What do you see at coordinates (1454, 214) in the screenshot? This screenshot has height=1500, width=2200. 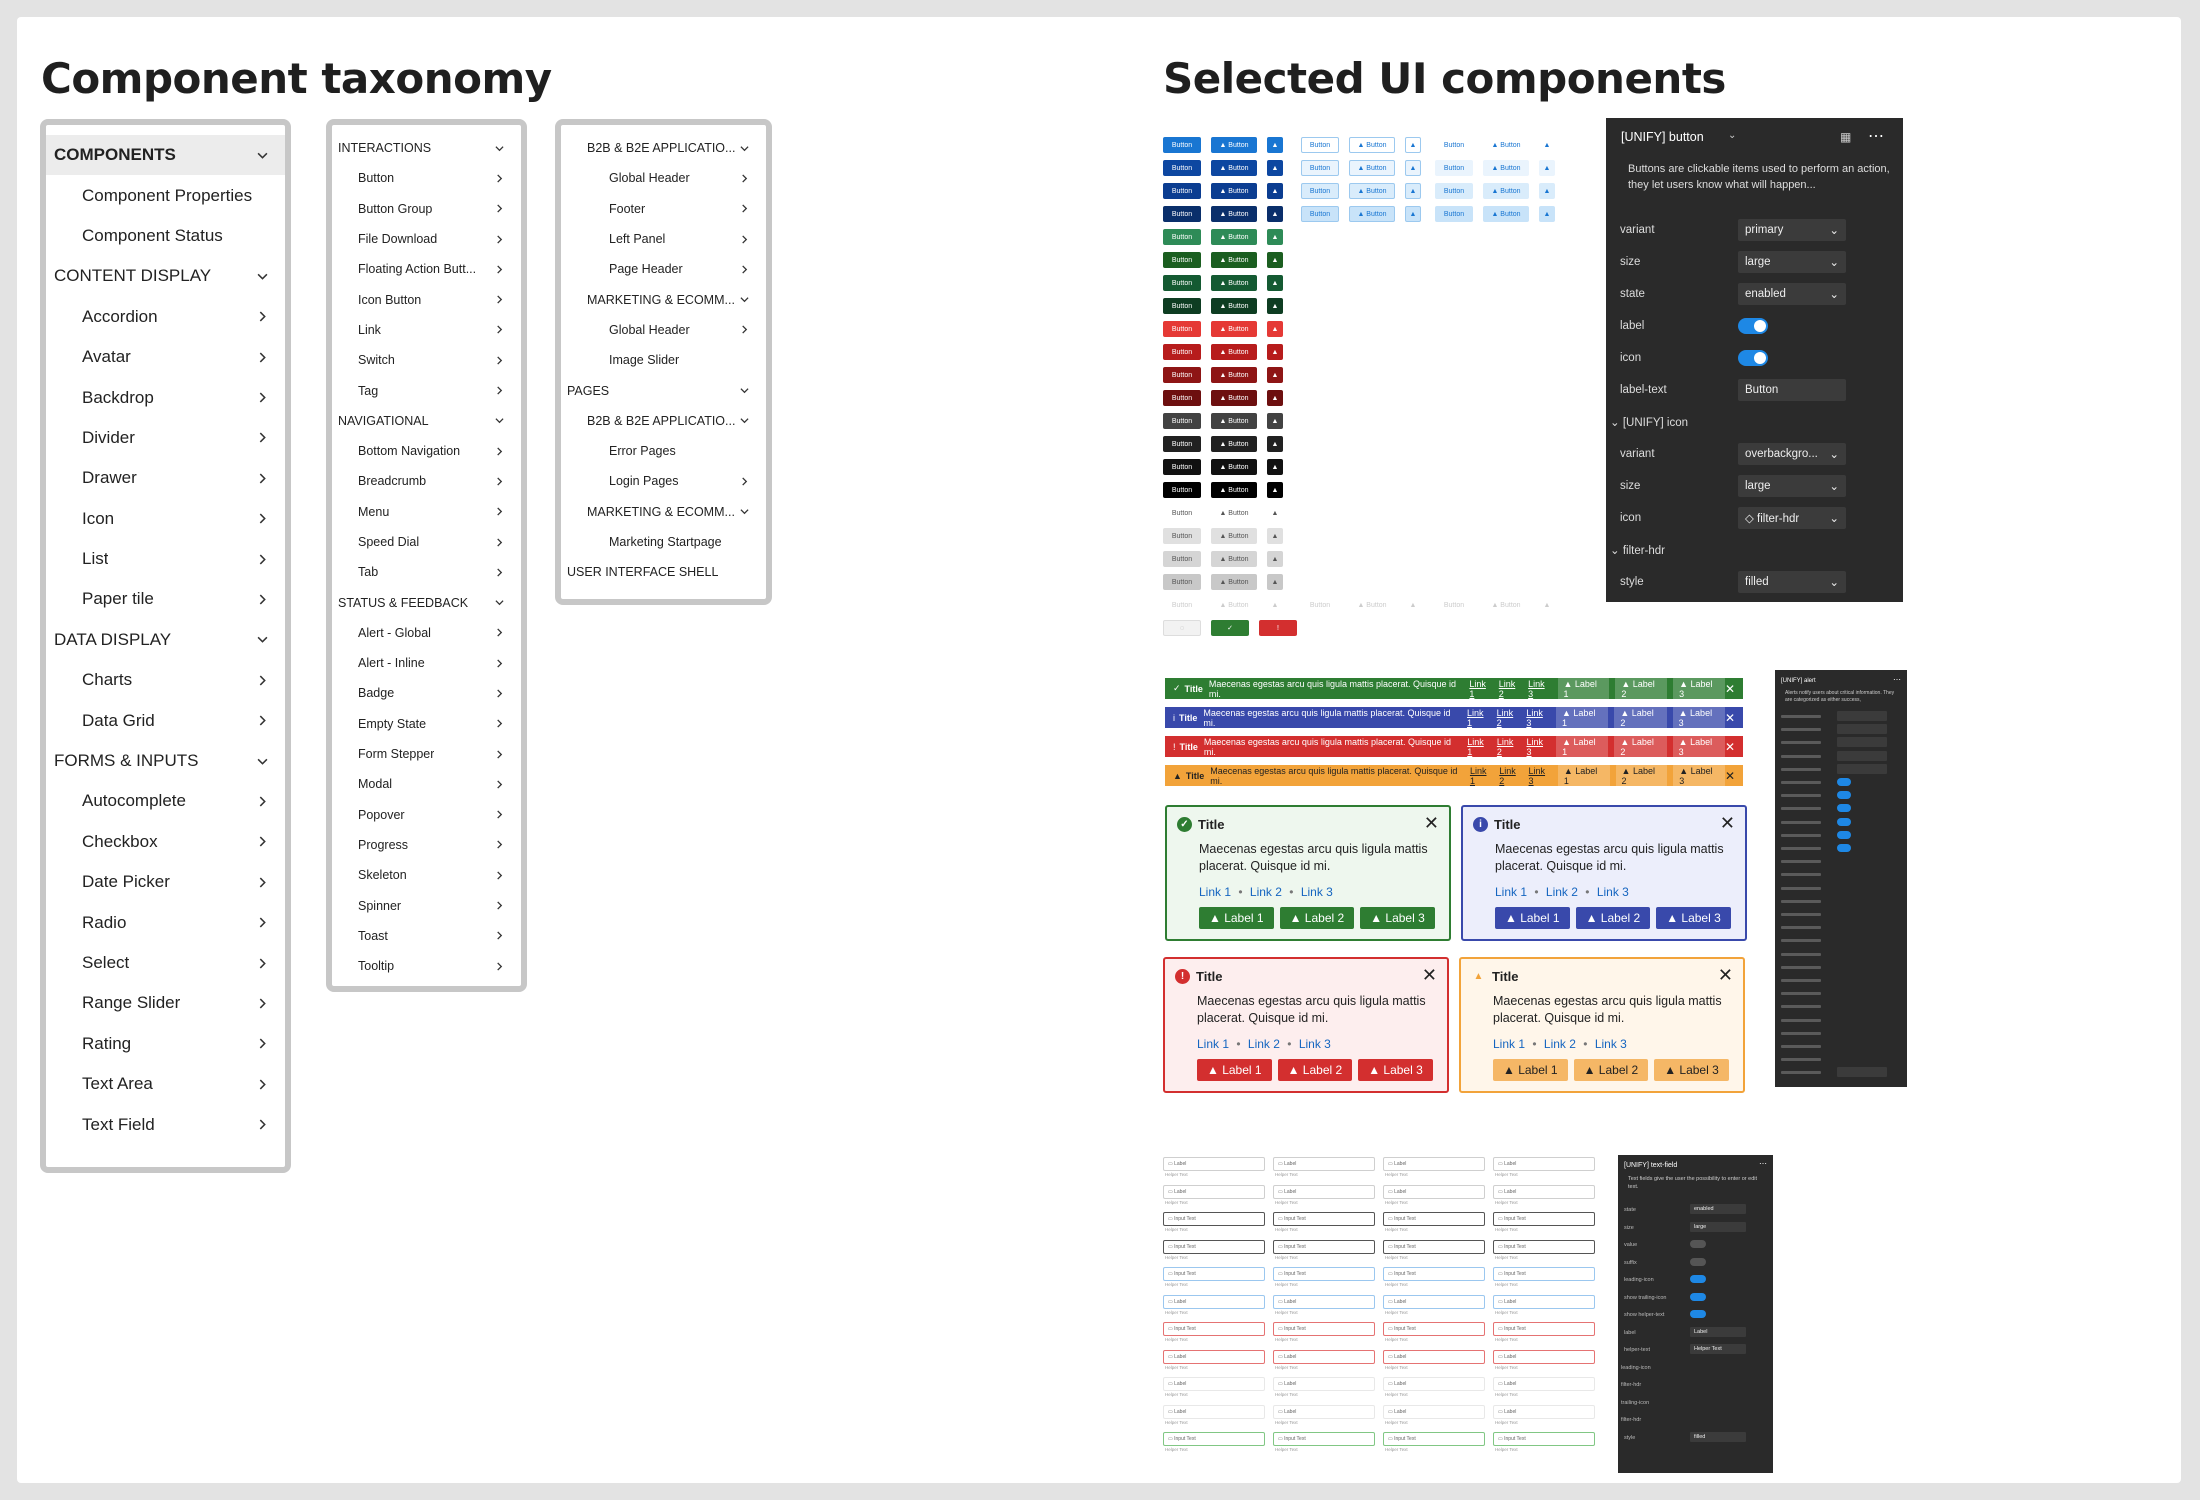 I see `text-button: Button` at bounding box center [1454, 214].